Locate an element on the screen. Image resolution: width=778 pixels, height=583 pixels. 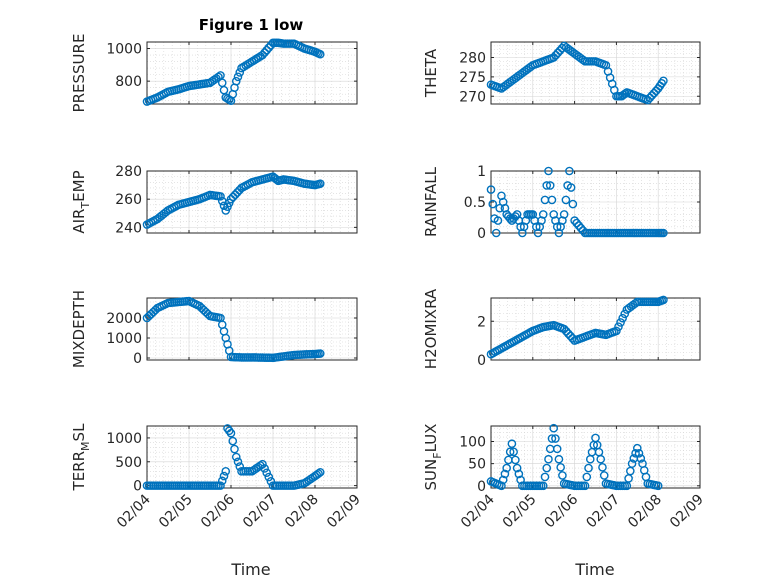
series-pressure is located at coordinates (233, 72).